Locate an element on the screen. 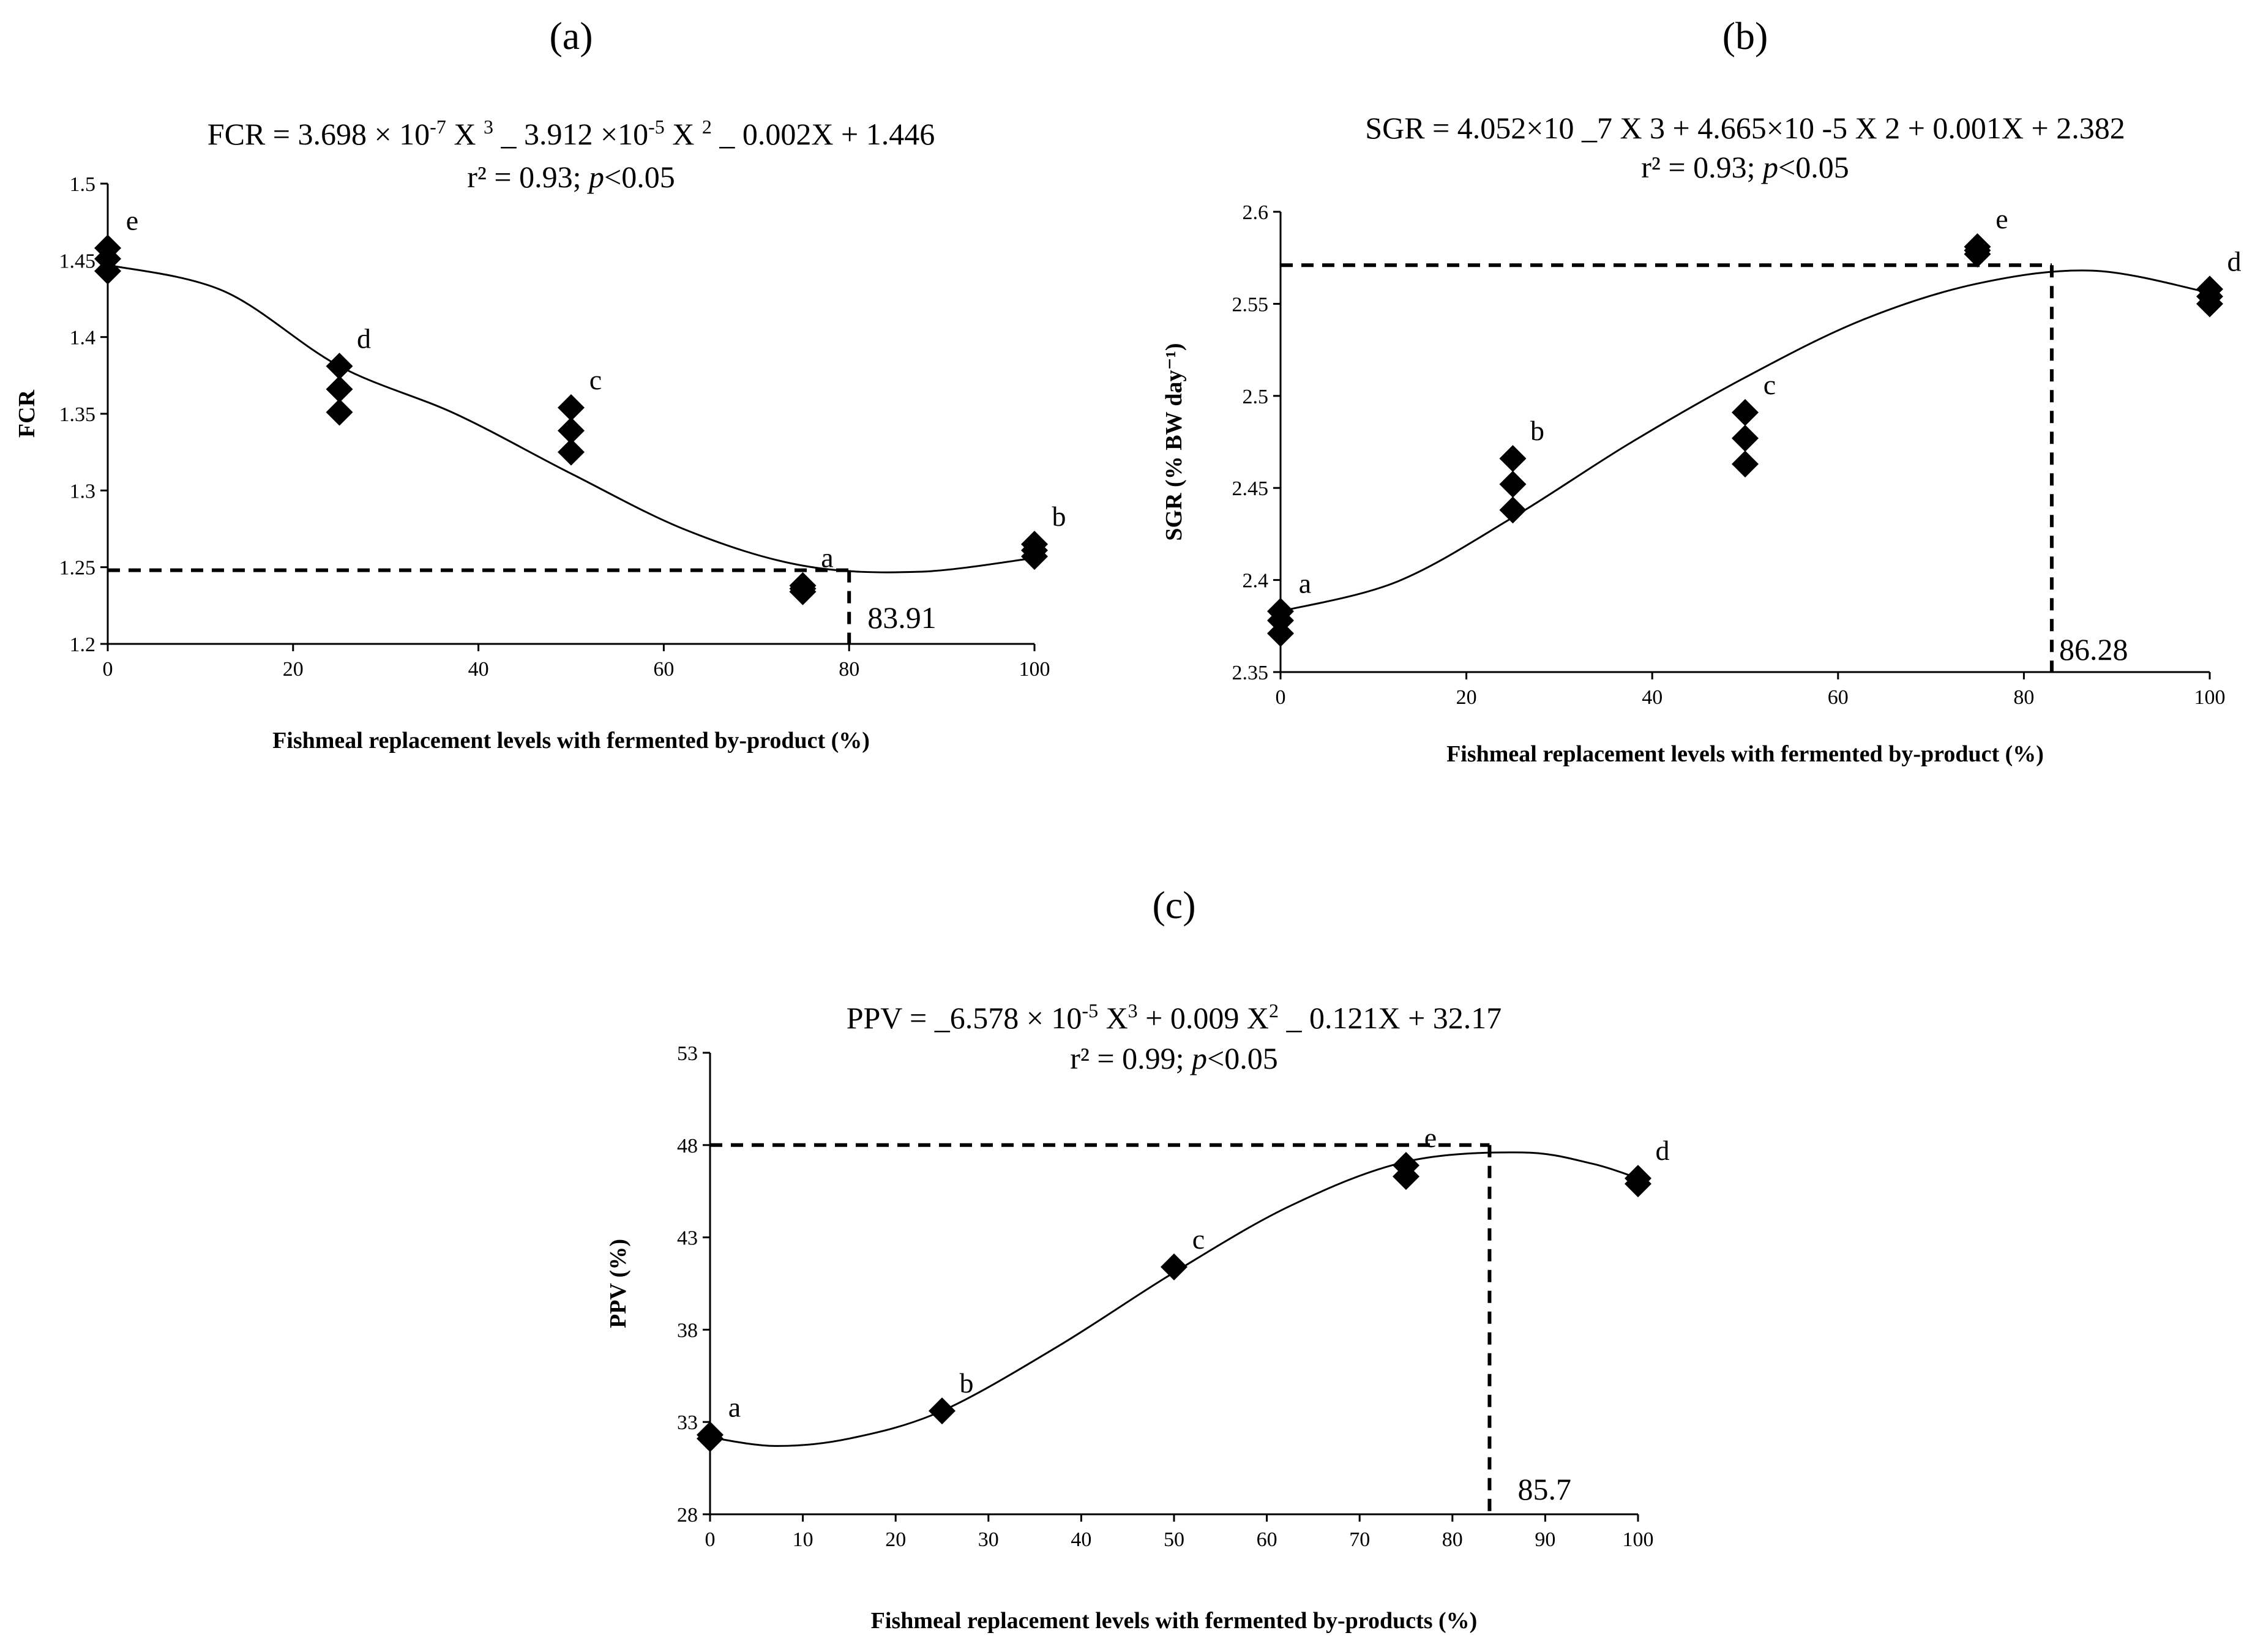  y-tick-label: 2.55 is located at coordinates (1250, 304).